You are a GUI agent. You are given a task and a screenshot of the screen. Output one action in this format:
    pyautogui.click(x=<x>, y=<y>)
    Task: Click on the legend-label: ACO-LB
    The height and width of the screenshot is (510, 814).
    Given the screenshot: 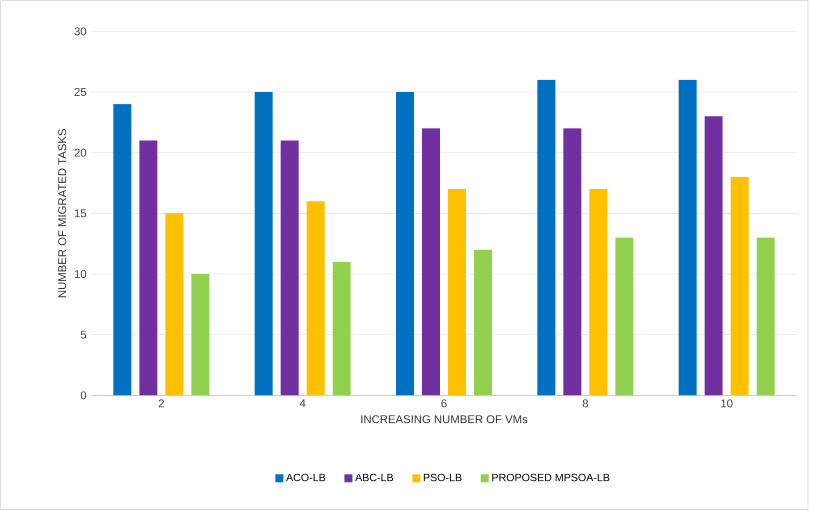 What is the action you would take?
    pyautogui.click(x=306, y=478)
    